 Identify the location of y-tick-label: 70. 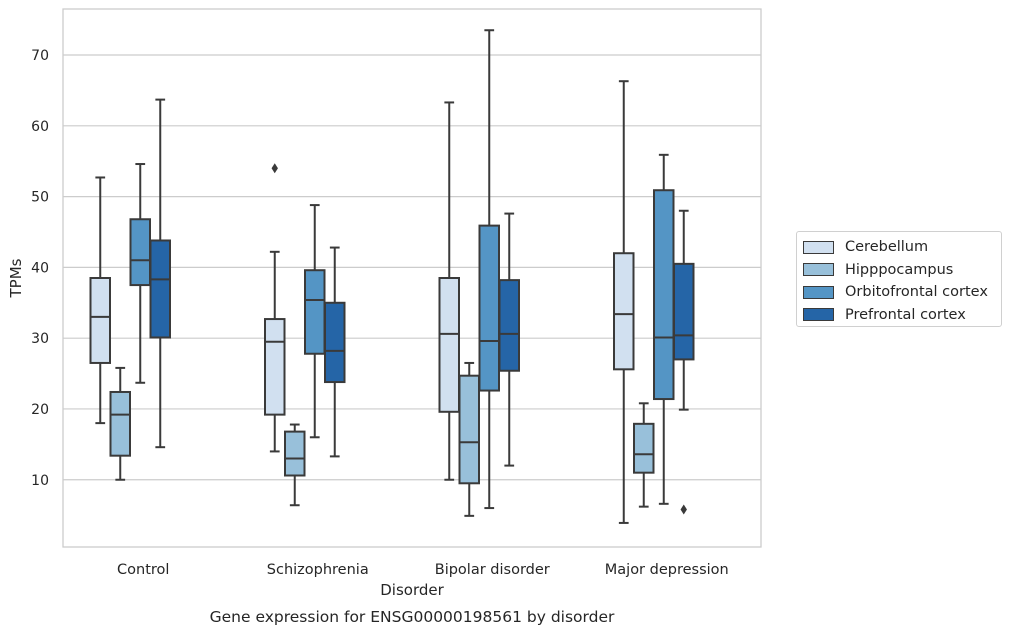
(40, 56).